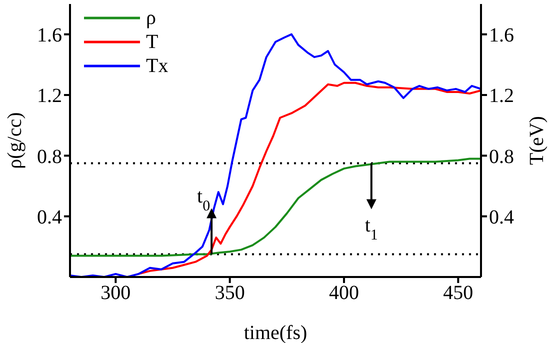  Describe the element at coordinates (501, 35) in the screenshot. I see `y2-tick-label: 1.6` at that location.